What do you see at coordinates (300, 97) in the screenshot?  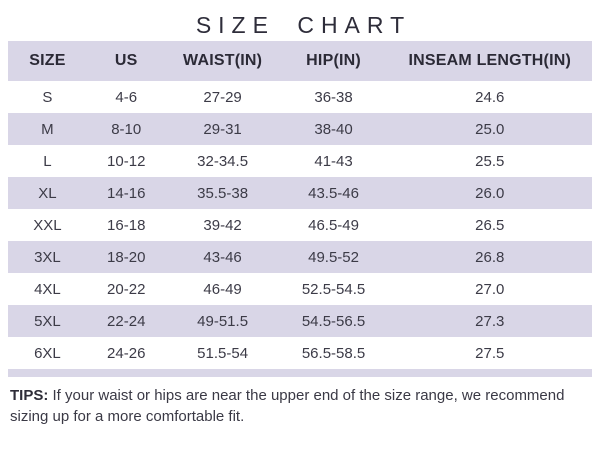 I see `table-row: S 4-6 27-29 36-38 24.6` at bounding box center [300, 97].